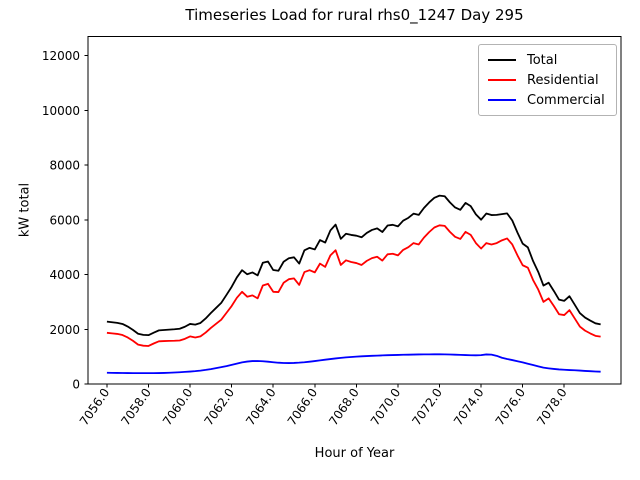 The image size is (640, 480). Describe the element at coordinates (502, 80) in the screenshot. I see `legend-line-residential-icon` at that location.